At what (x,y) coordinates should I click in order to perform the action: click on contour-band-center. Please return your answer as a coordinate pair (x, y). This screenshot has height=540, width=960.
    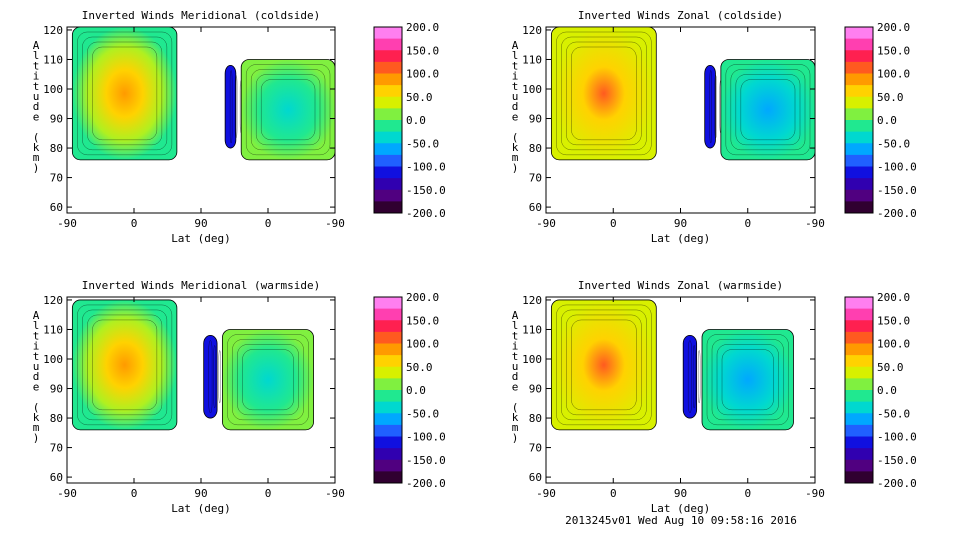
    Looking at the image, I should click on (710, 106).